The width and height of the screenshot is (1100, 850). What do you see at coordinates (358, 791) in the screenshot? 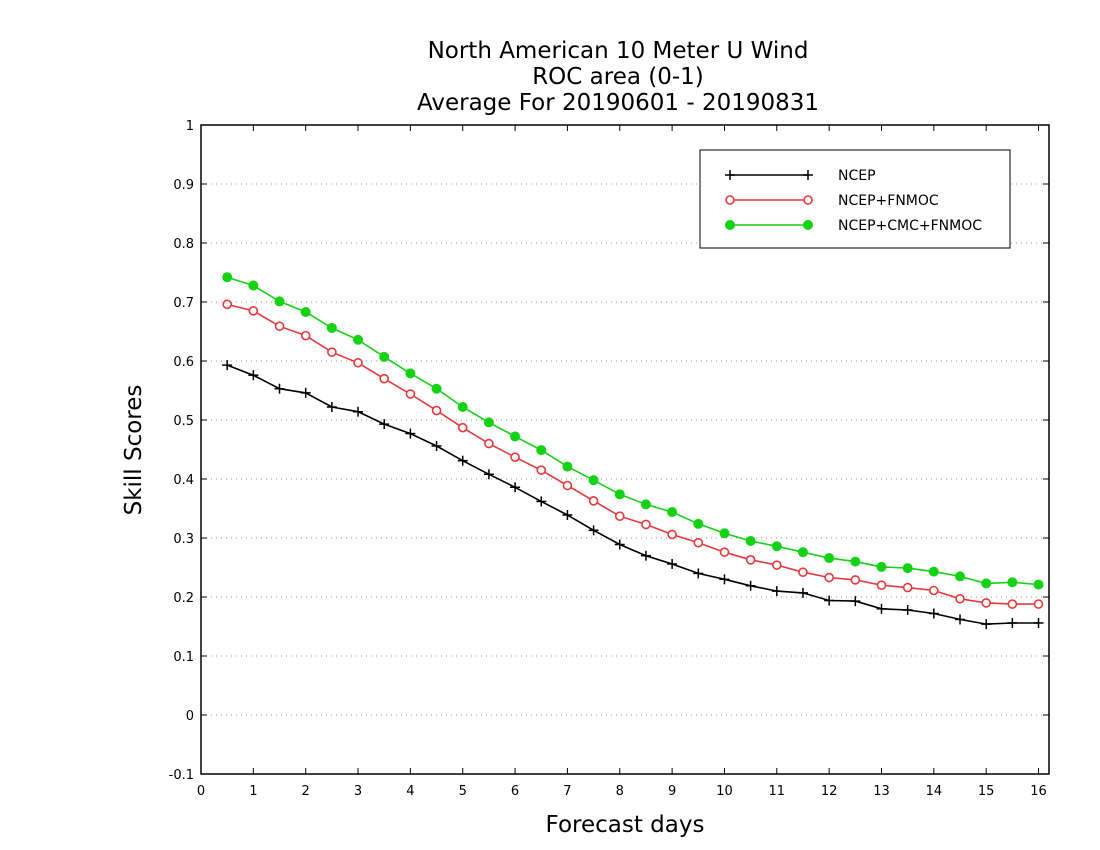
I see `x-tick-label: 3` at bounding box center [358, 791].